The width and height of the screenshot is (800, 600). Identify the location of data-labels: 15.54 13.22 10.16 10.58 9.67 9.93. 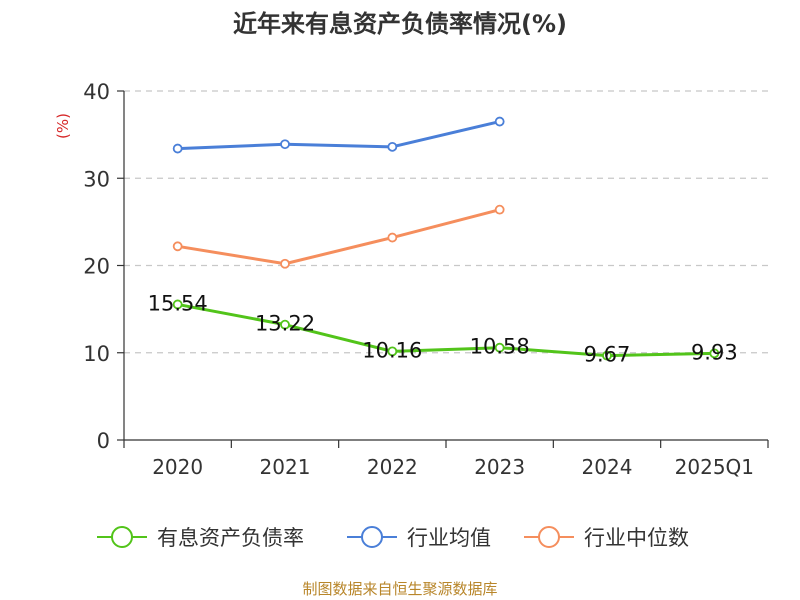
(443, 328).